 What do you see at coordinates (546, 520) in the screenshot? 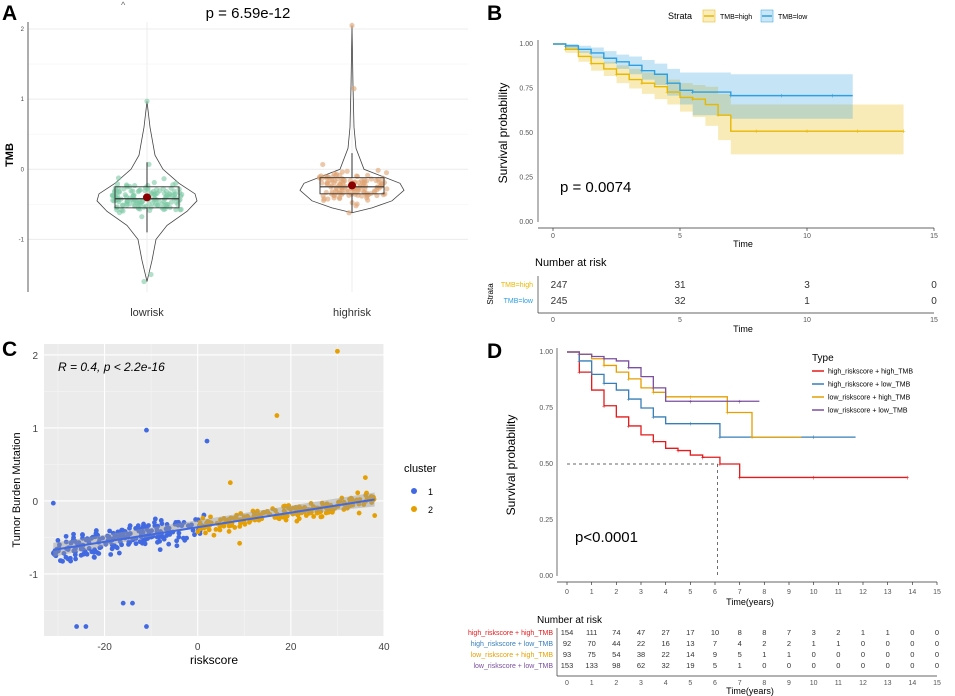
I see `y-tick-label: 0.25` at bounding box center [546, 520].